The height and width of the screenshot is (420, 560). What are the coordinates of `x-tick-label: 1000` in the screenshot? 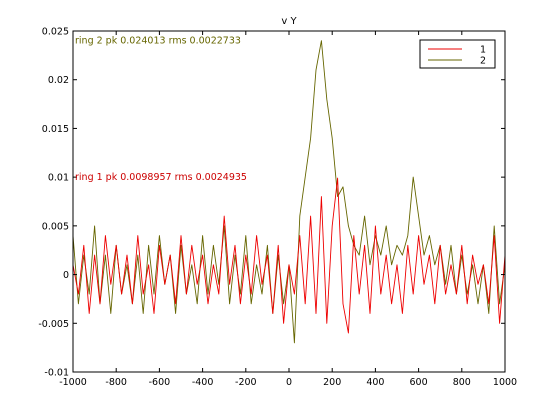 It's located at (505, 382).